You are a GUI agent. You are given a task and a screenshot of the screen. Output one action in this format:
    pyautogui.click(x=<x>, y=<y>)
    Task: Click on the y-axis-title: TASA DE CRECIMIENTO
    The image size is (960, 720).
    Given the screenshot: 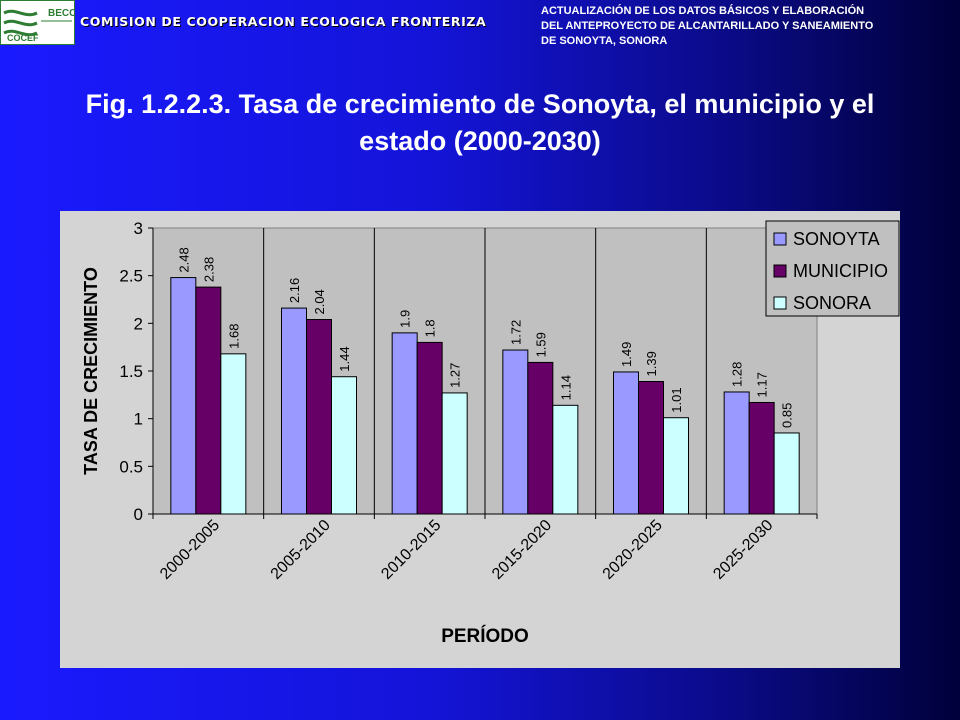 What is the action you would take?
    pyautogui.click(x=91, y=371)
    